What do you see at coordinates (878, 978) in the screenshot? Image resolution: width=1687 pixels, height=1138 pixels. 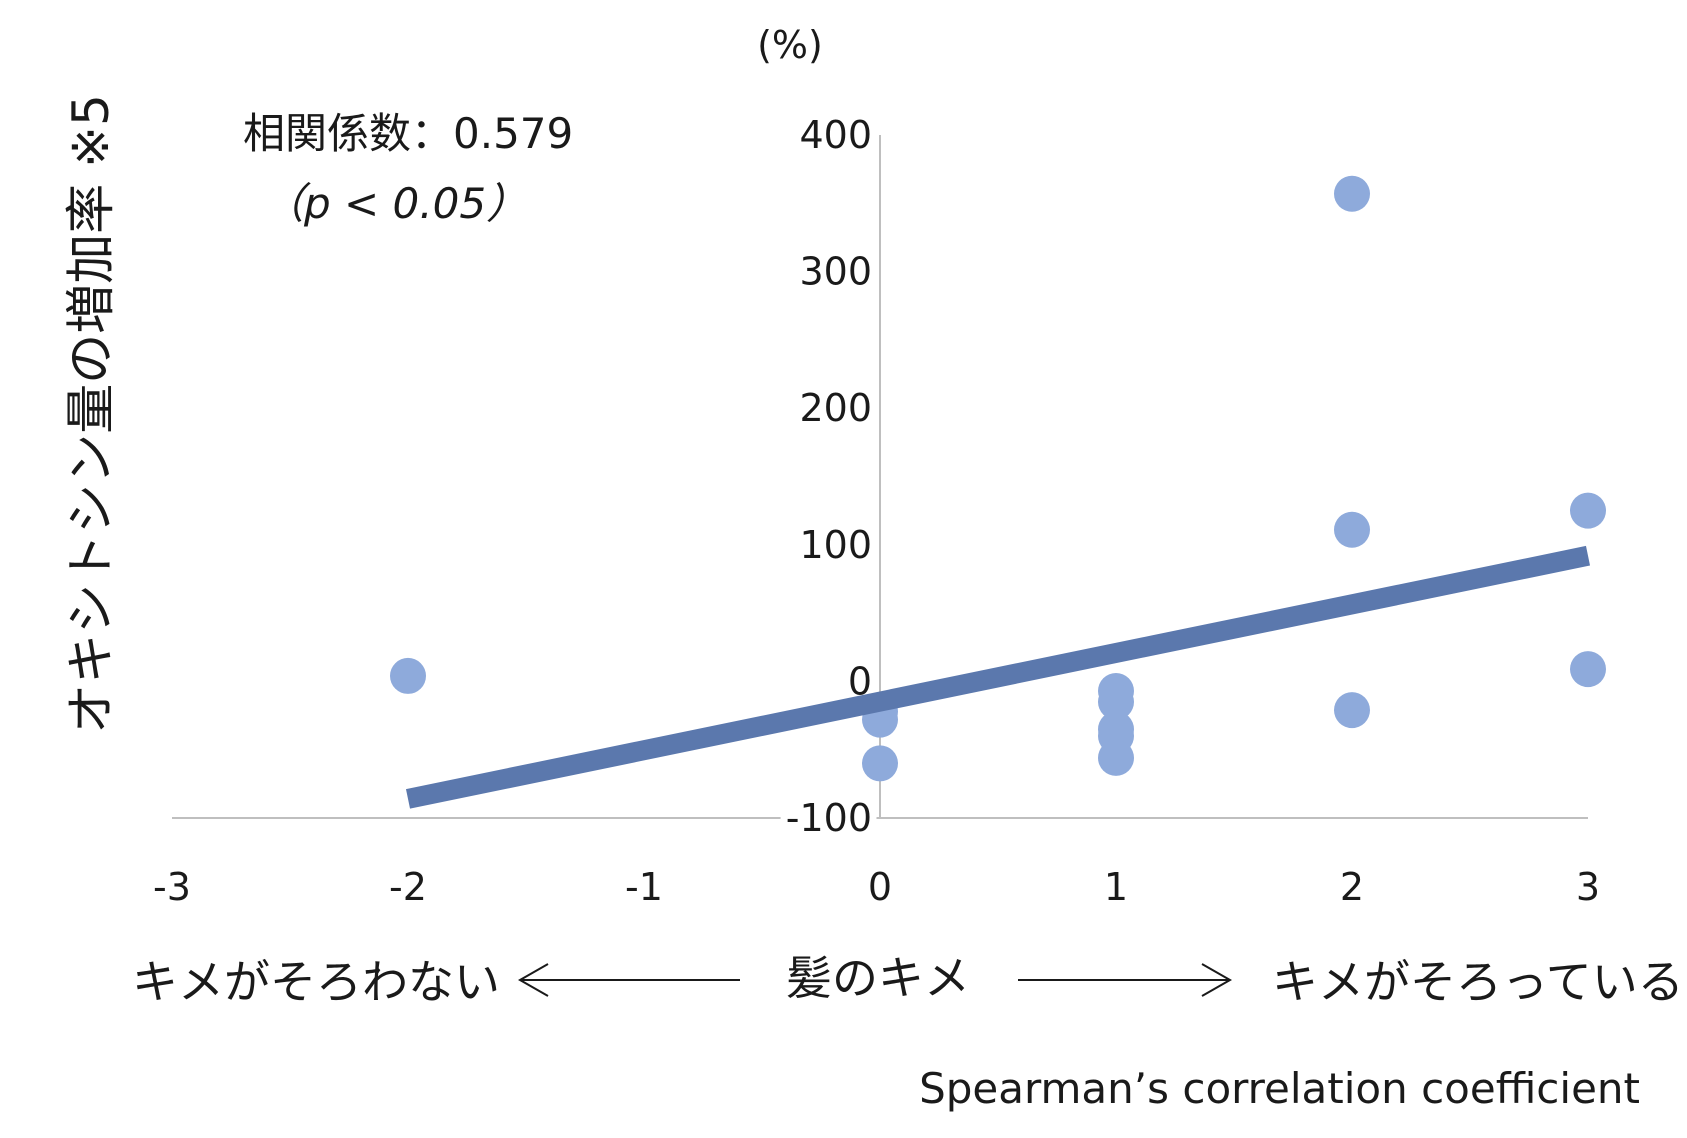 I see `x-axis-center-label: 髪のキメ` at bounding box center [878, 978].